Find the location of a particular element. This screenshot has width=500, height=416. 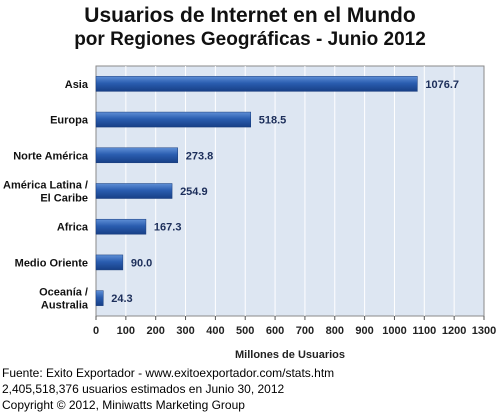

x-tick-label: 200 is located at coordinates (156, 331).